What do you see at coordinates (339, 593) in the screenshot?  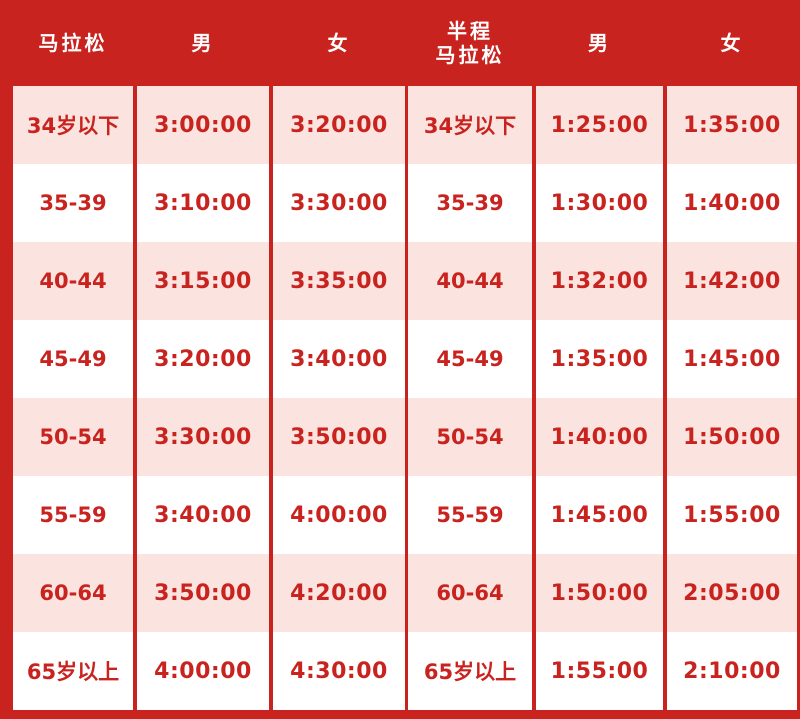 I see `female-time-cell: 4:20:00` at bounding box center [339, 593].